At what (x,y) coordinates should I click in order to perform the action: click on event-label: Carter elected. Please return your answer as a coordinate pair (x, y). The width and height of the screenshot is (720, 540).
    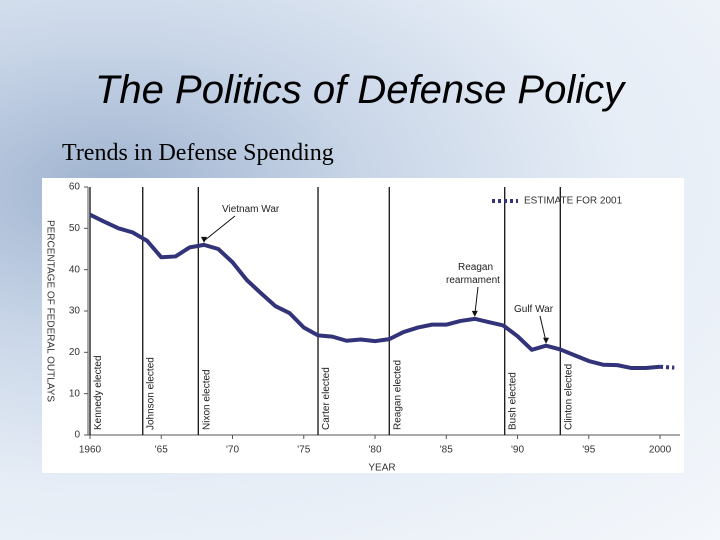
    Looking at the image, I should click on (326, 398).